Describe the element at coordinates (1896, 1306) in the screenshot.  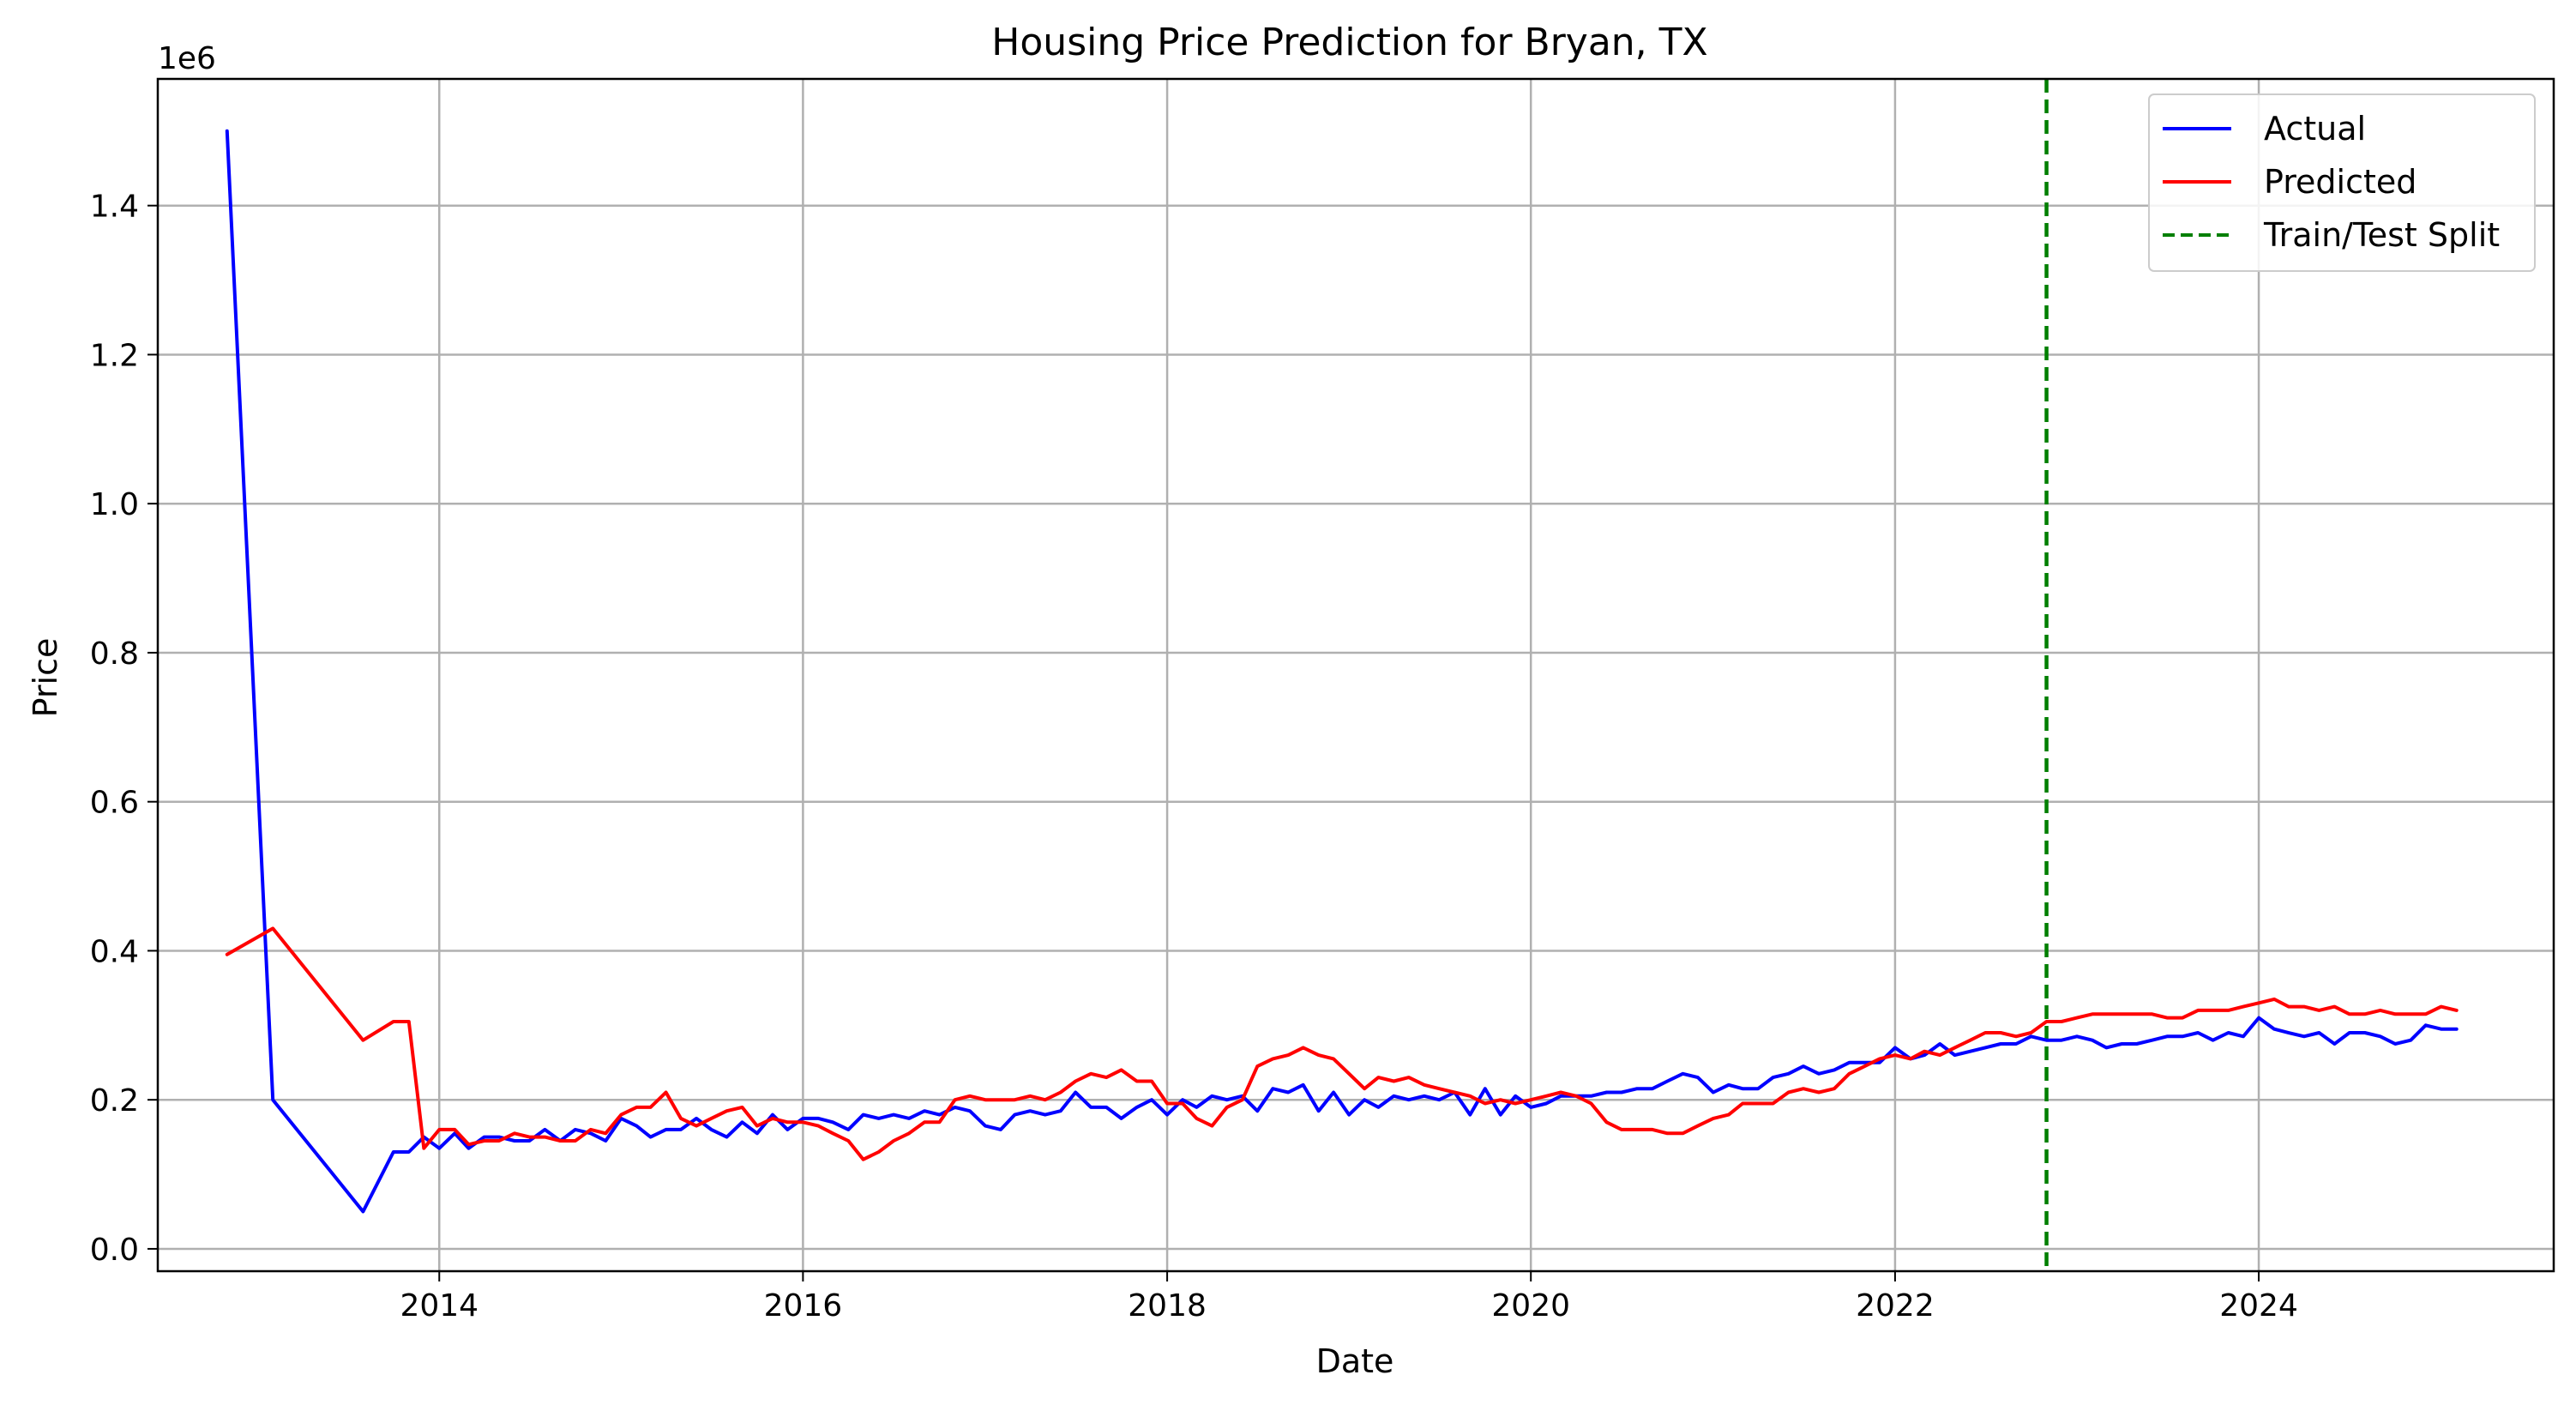
I see `x-tick-label: 2022` at that location.